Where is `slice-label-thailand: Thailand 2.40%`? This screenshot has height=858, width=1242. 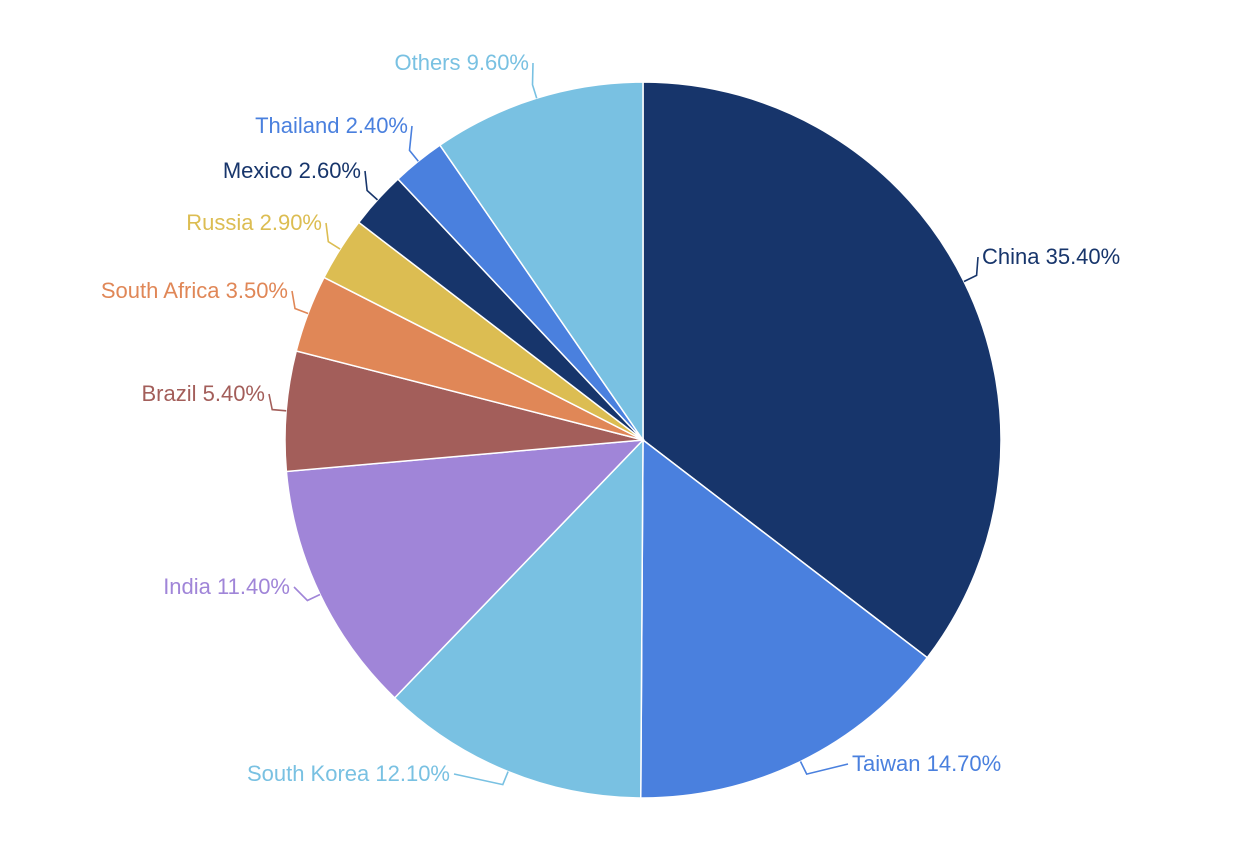 slice-label-thailand: Thailand 2.40% is located at coordinates (331, 125).